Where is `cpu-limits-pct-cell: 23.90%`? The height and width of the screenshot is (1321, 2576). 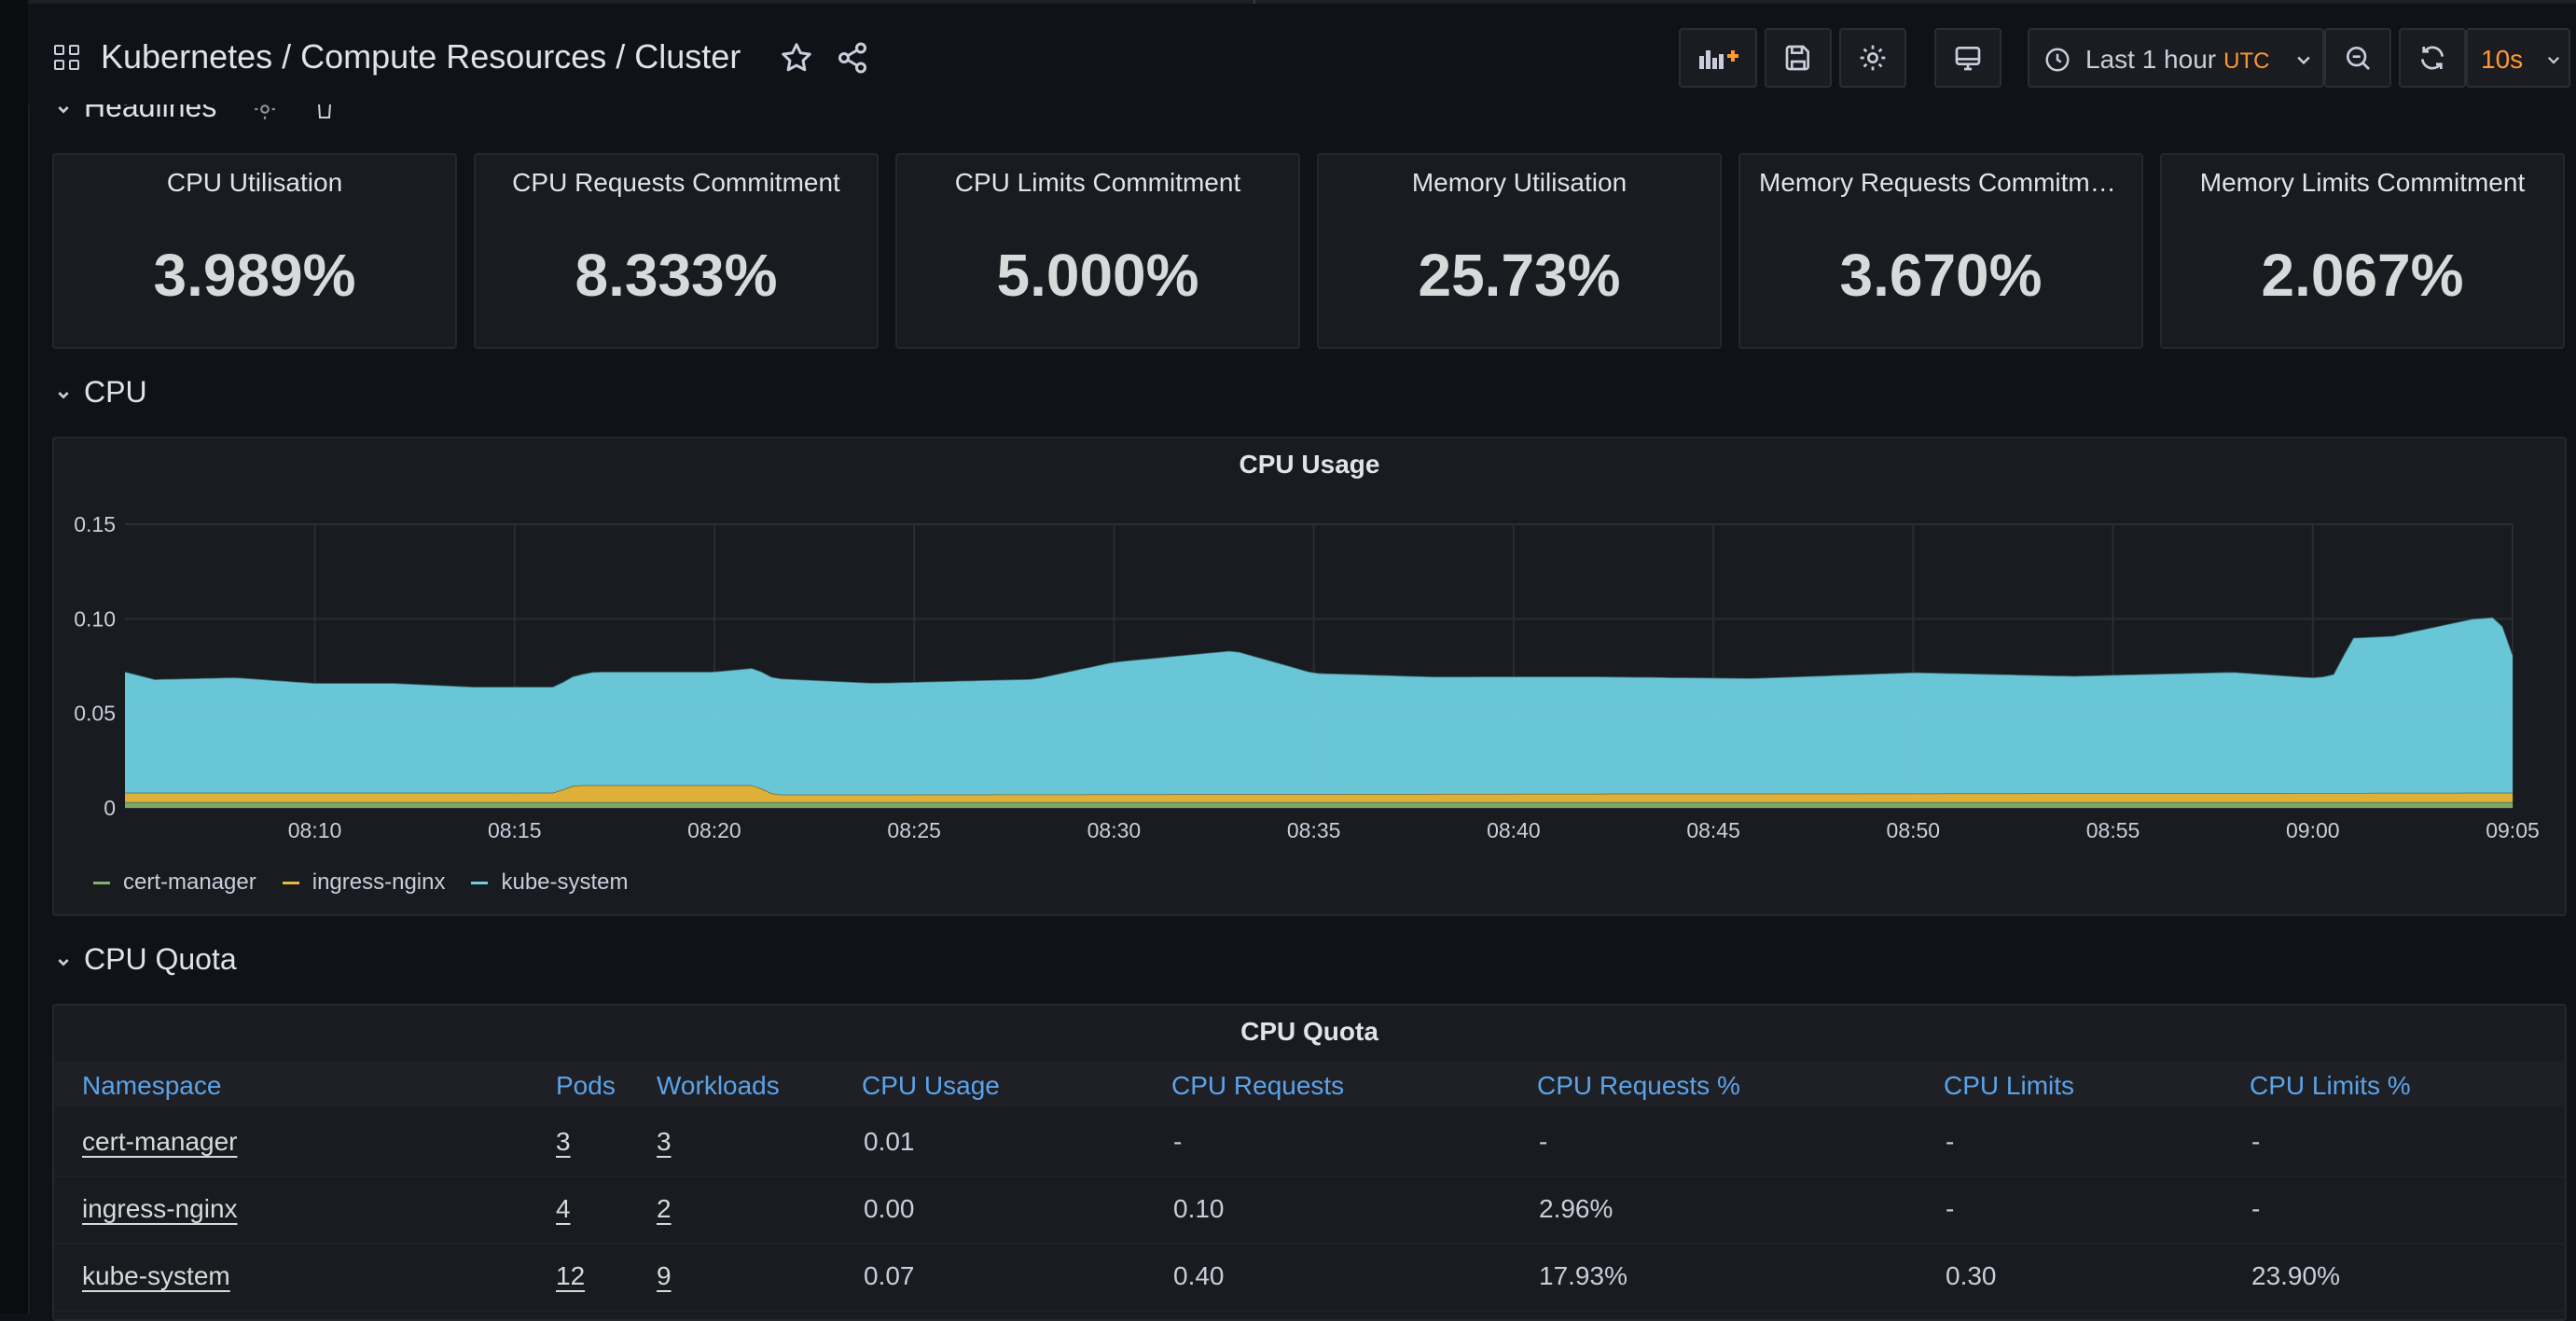 cpu-limits-pct-cell: 23.90% is located at coordinates (2295, 1276).